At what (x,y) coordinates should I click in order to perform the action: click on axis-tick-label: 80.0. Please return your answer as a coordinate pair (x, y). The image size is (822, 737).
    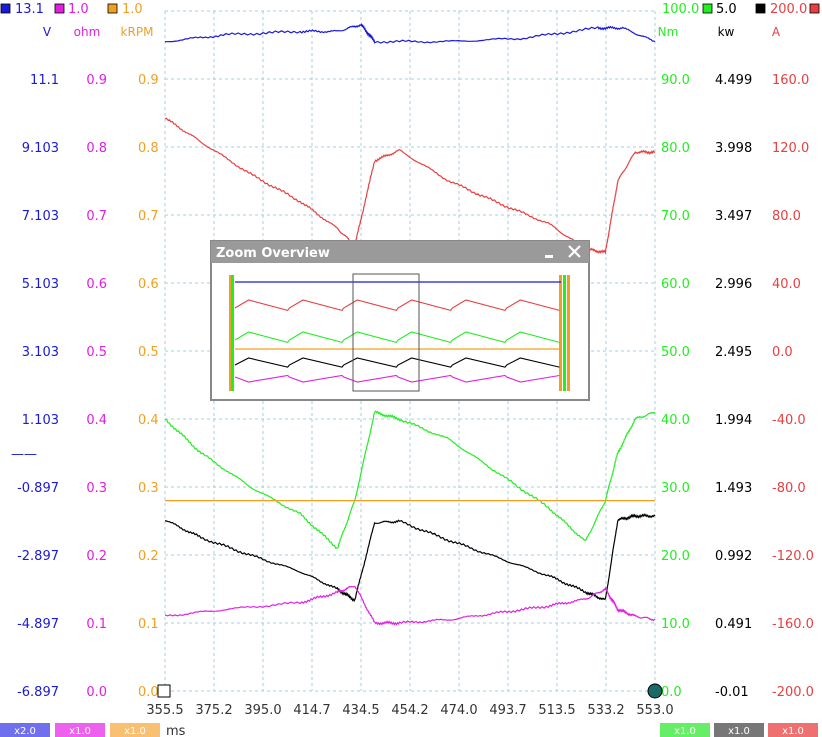
    Looking at the image, I should click on (675, 148).